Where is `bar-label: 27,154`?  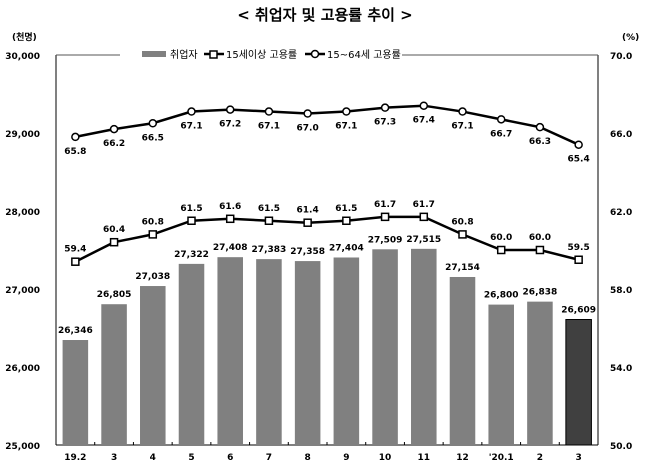 bar-label: 27,154 is located at coordinates (462, 268).